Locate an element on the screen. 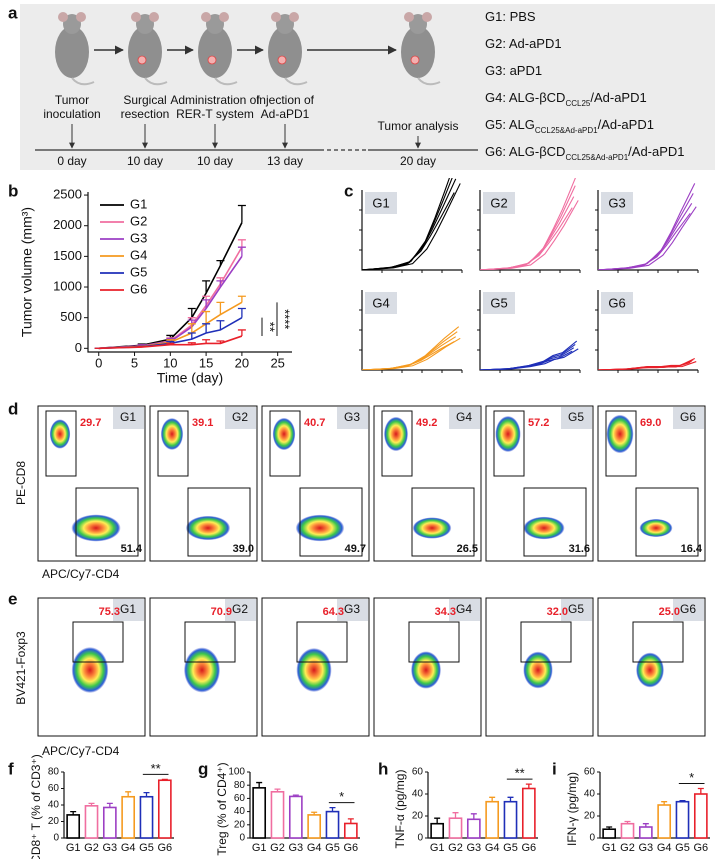 This screenshot has height=859, width=719. significance: ** is located at coordinates (156, 768).